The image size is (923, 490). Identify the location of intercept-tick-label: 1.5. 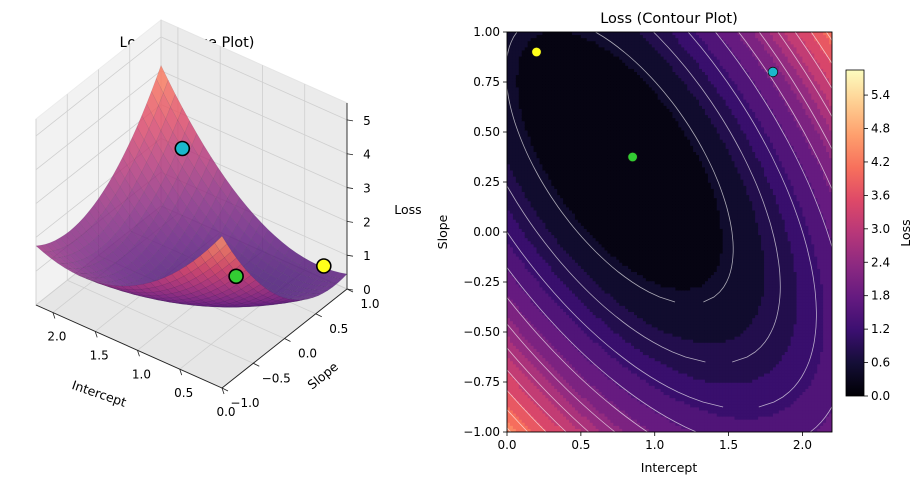
(99, 355).